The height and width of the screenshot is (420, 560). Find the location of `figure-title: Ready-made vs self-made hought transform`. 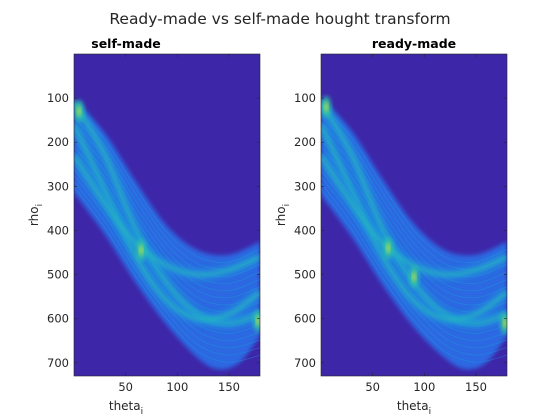

figure-title: Ready-made vs self-made hought transform is located at coordinates (279, 19).